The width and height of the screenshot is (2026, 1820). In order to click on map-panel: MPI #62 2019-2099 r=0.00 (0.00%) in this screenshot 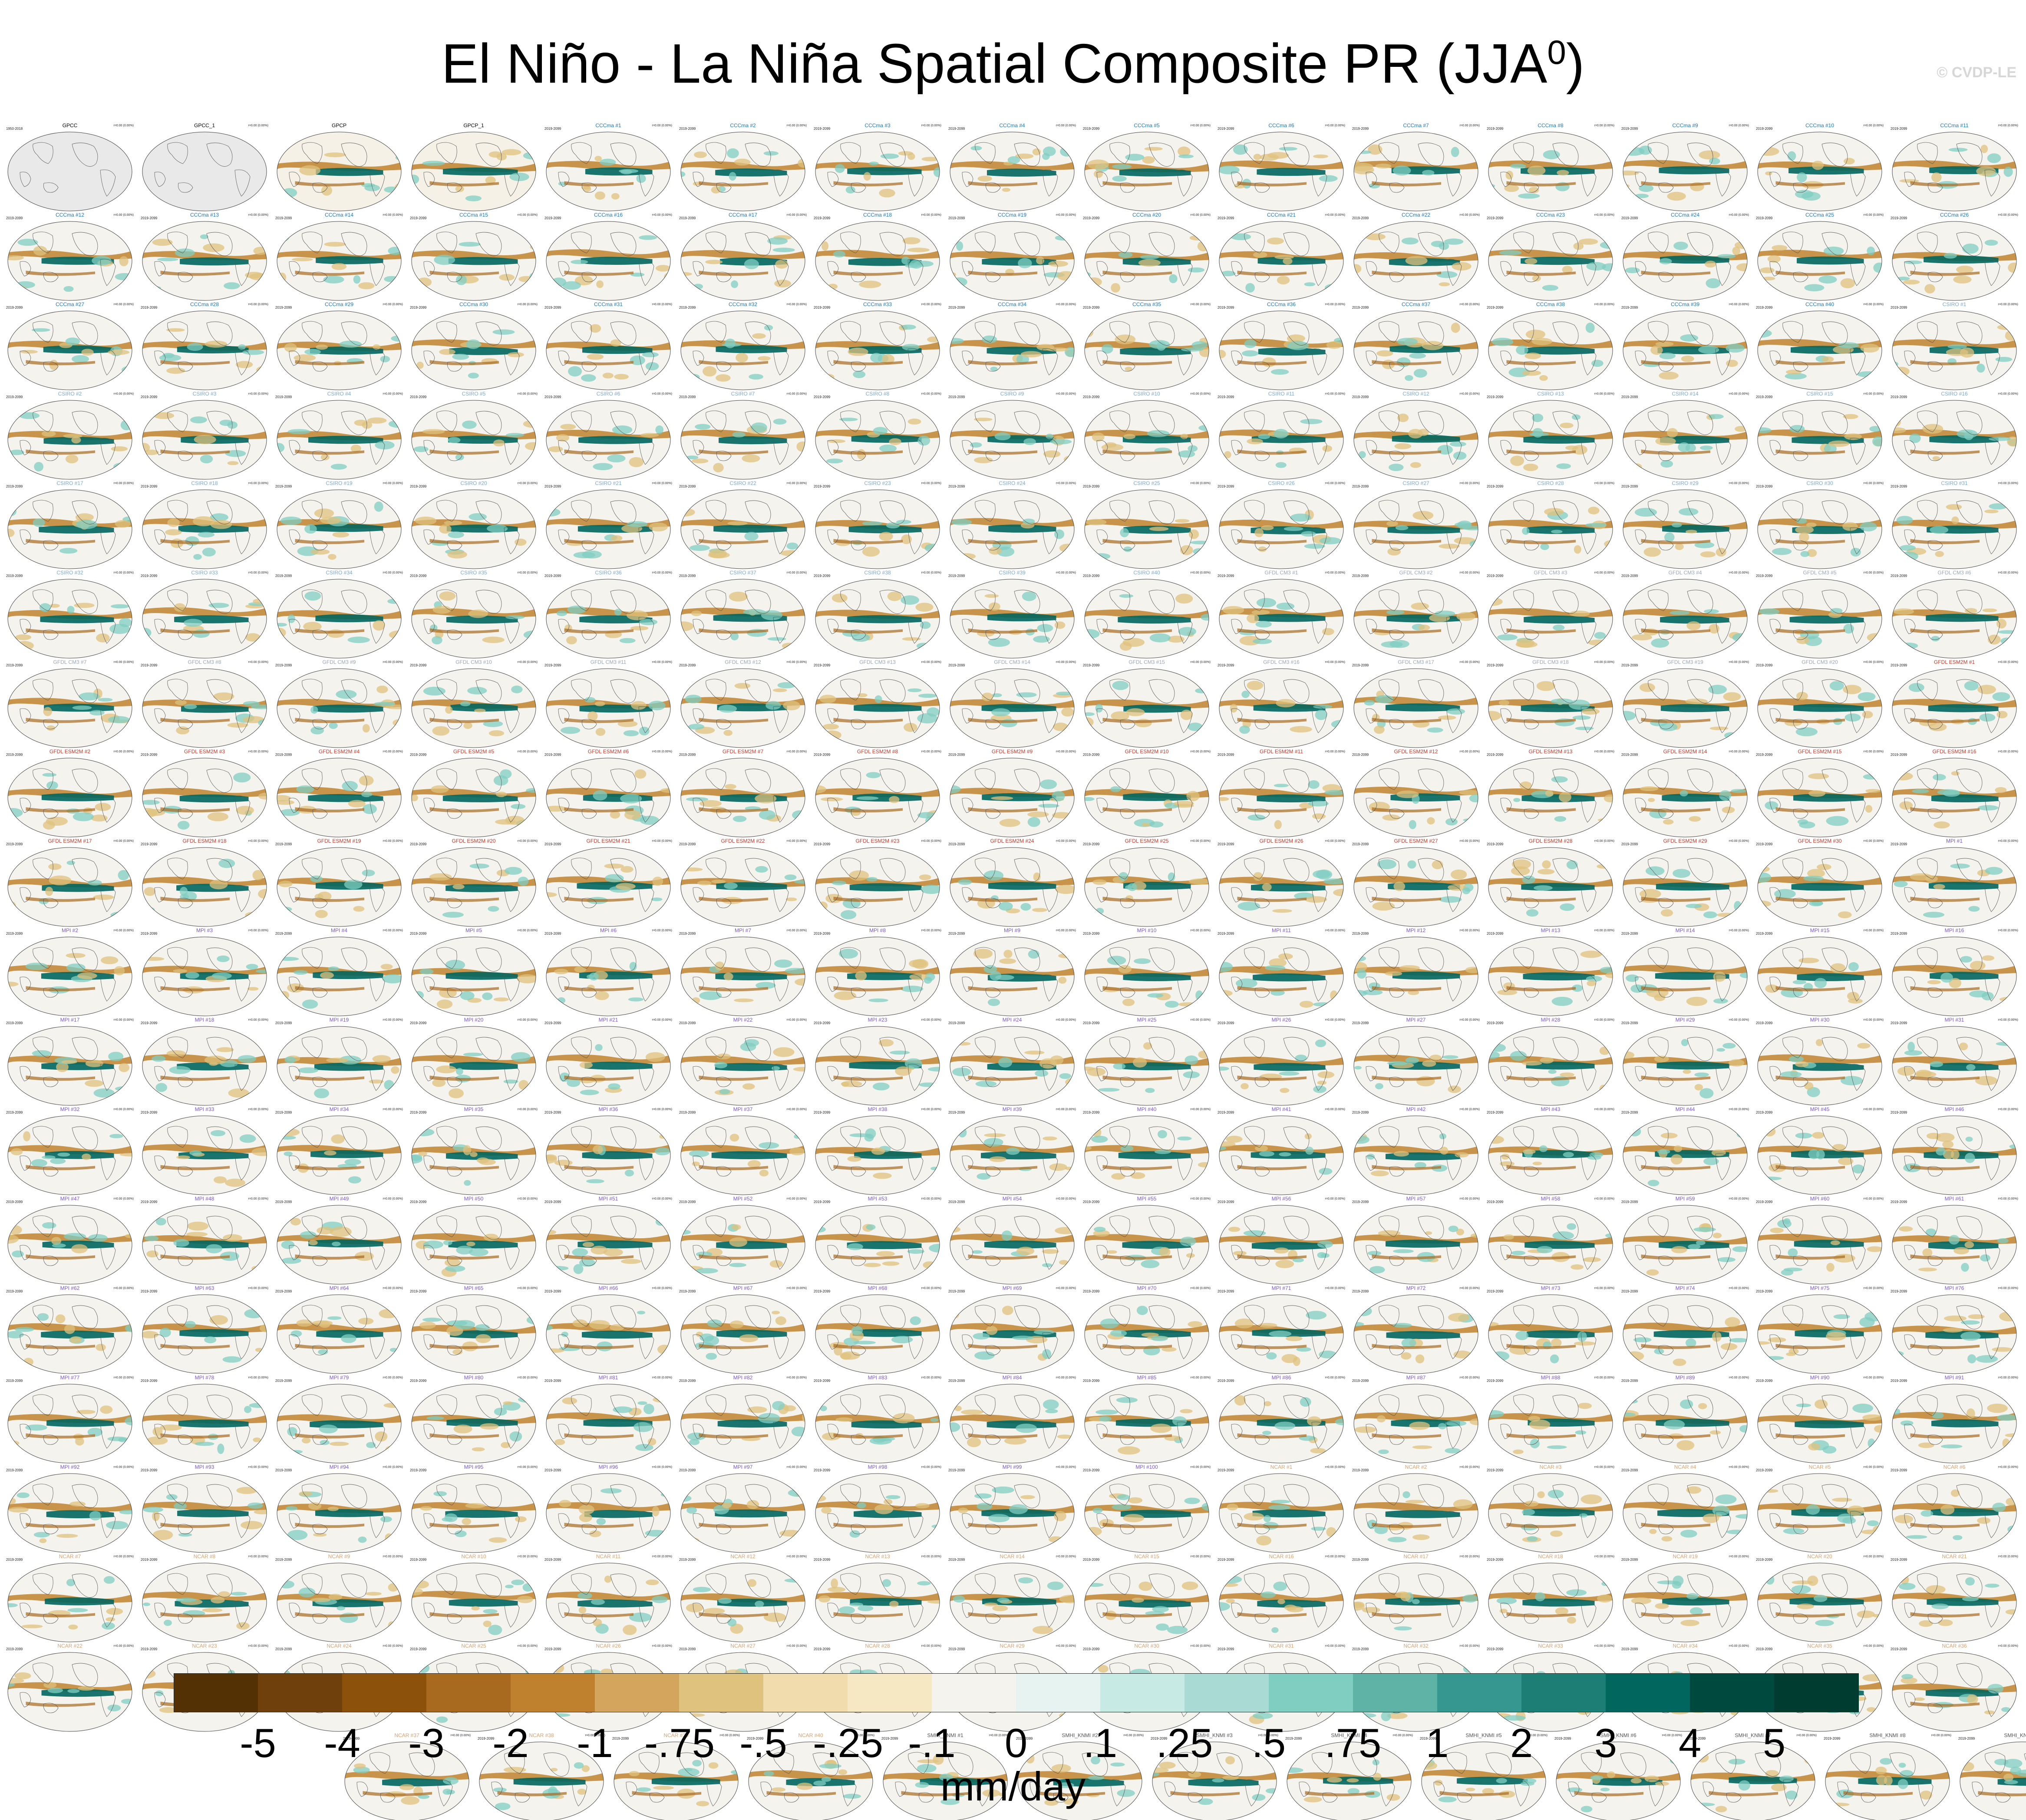, I will do `click(70, 1330)`.